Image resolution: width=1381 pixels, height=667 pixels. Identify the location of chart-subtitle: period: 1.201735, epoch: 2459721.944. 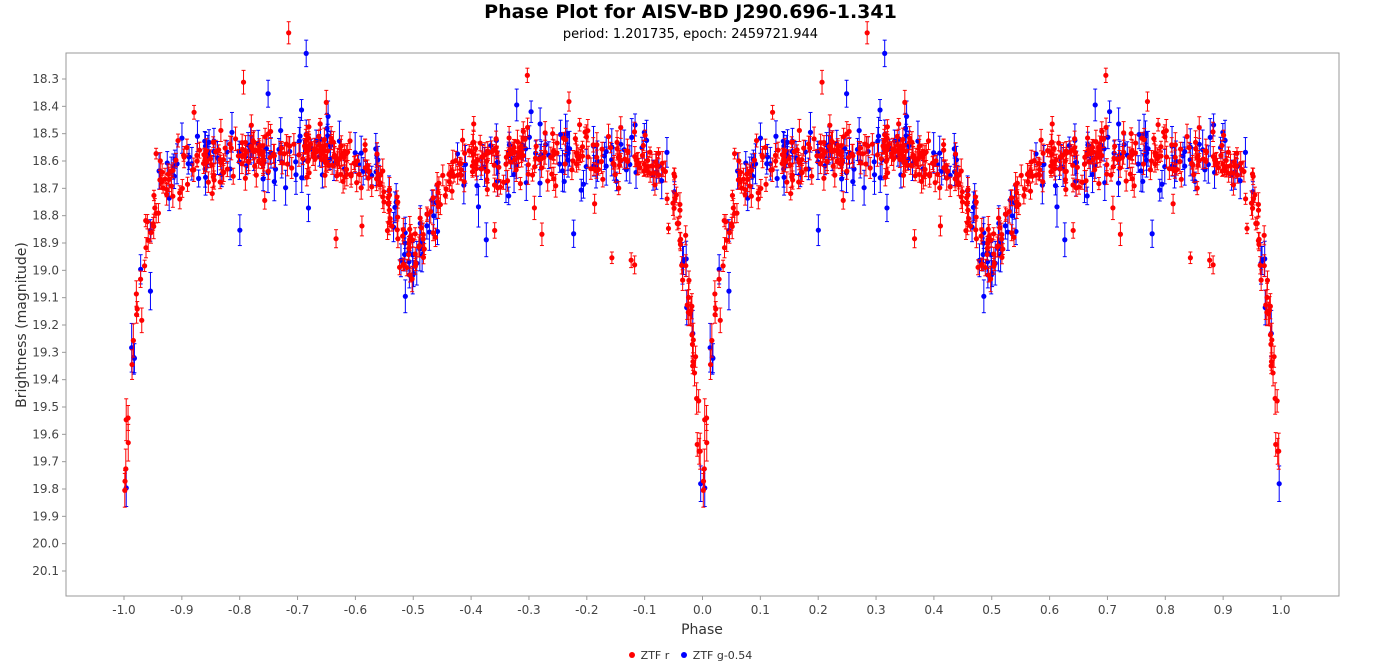
(690, 34).